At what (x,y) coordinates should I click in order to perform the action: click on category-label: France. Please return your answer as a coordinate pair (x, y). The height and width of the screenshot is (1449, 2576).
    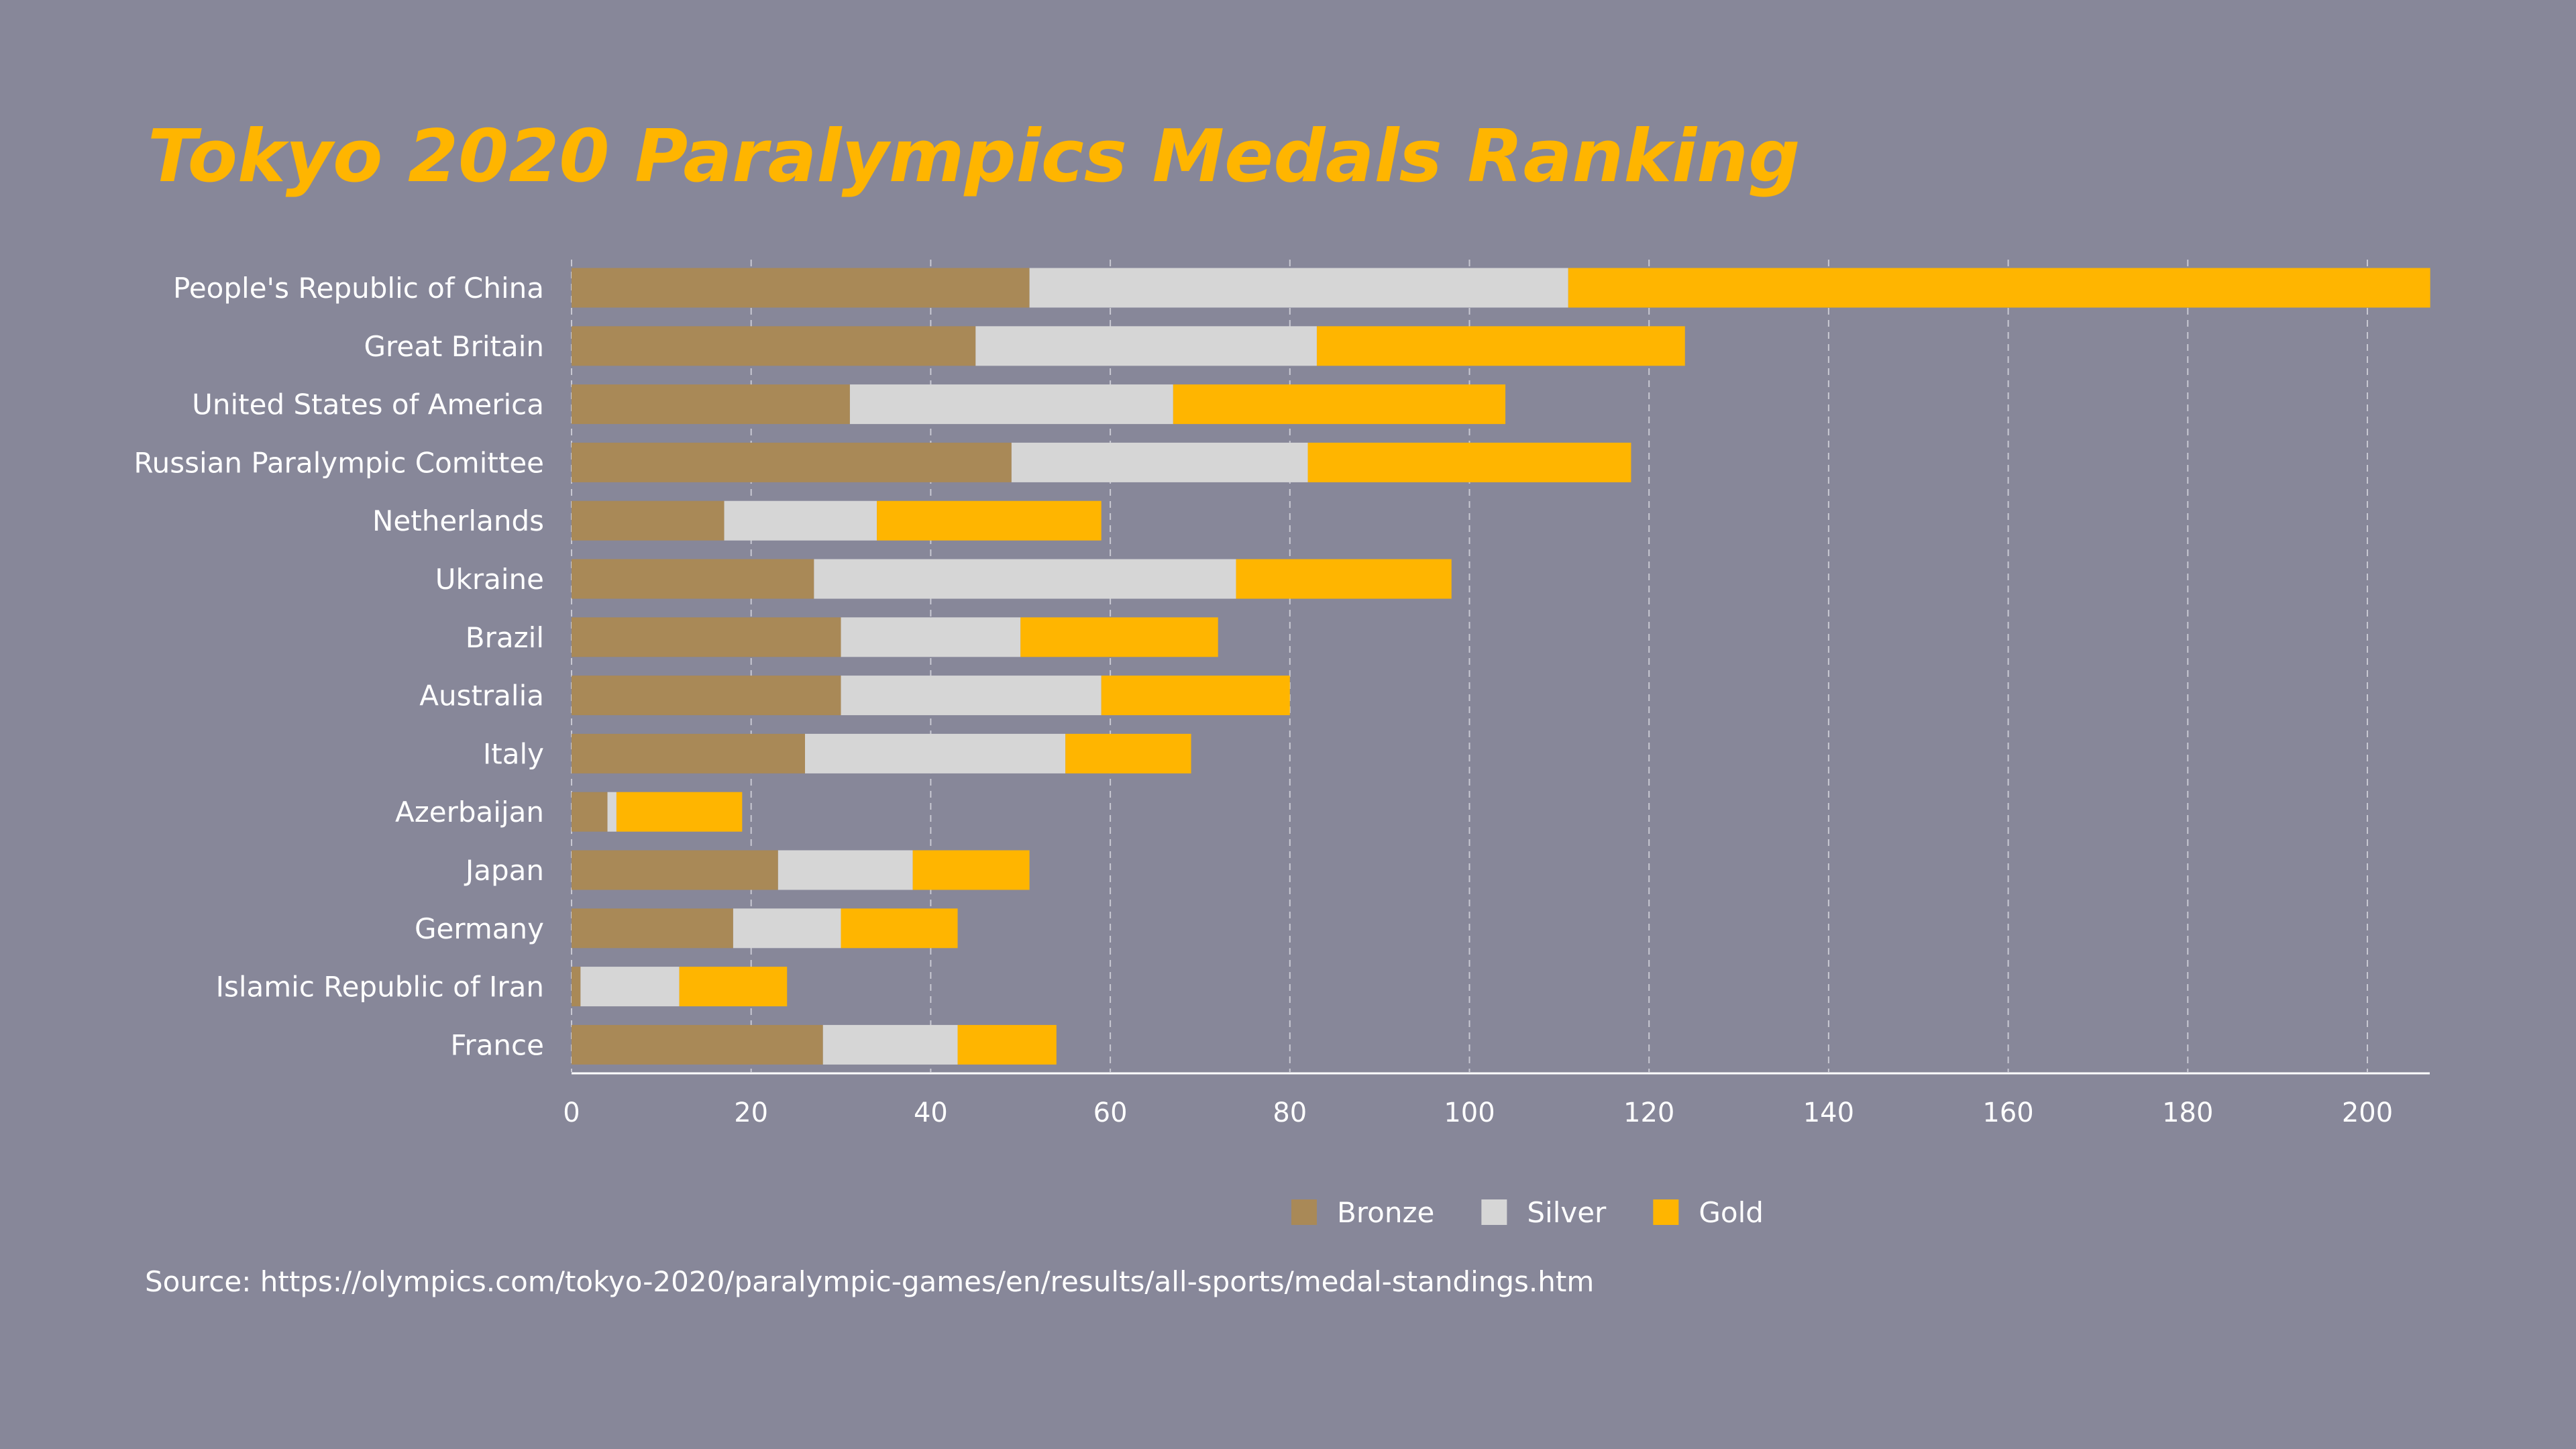
    Looking at the image, I should click on (497, 1044).